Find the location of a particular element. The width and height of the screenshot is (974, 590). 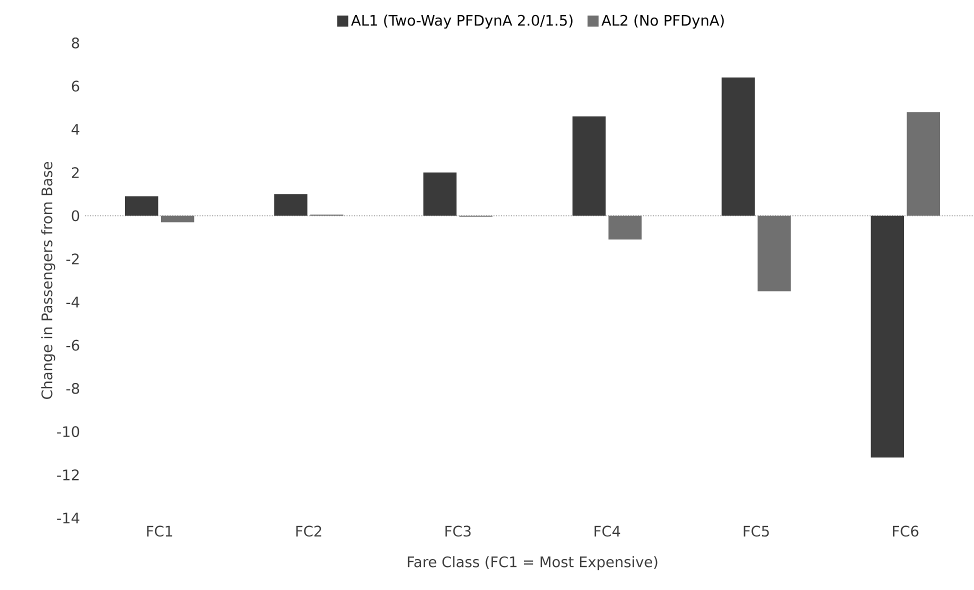

x-tick-label: FC4 is located at coordinates (607, 531).